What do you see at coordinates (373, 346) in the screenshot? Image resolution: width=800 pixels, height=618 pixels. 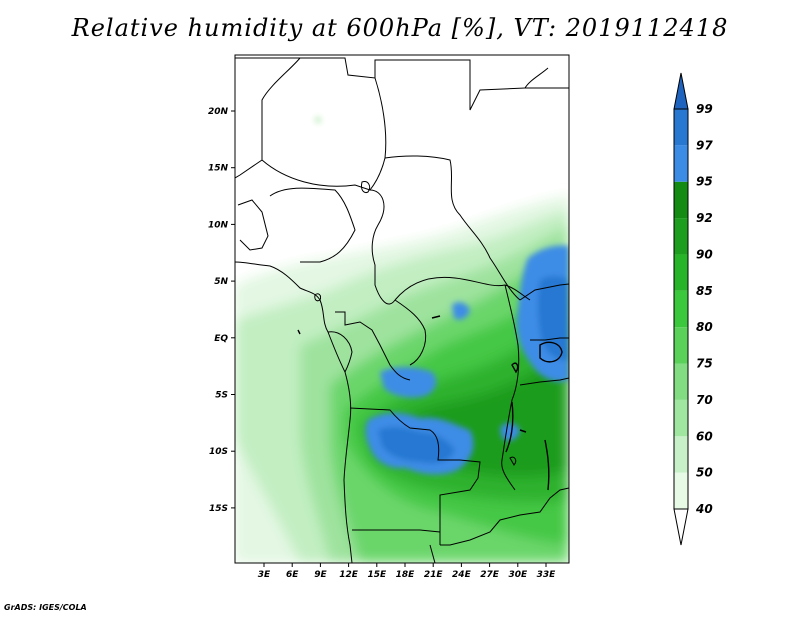 I see `border-congo` at bounding box center [373, 346].